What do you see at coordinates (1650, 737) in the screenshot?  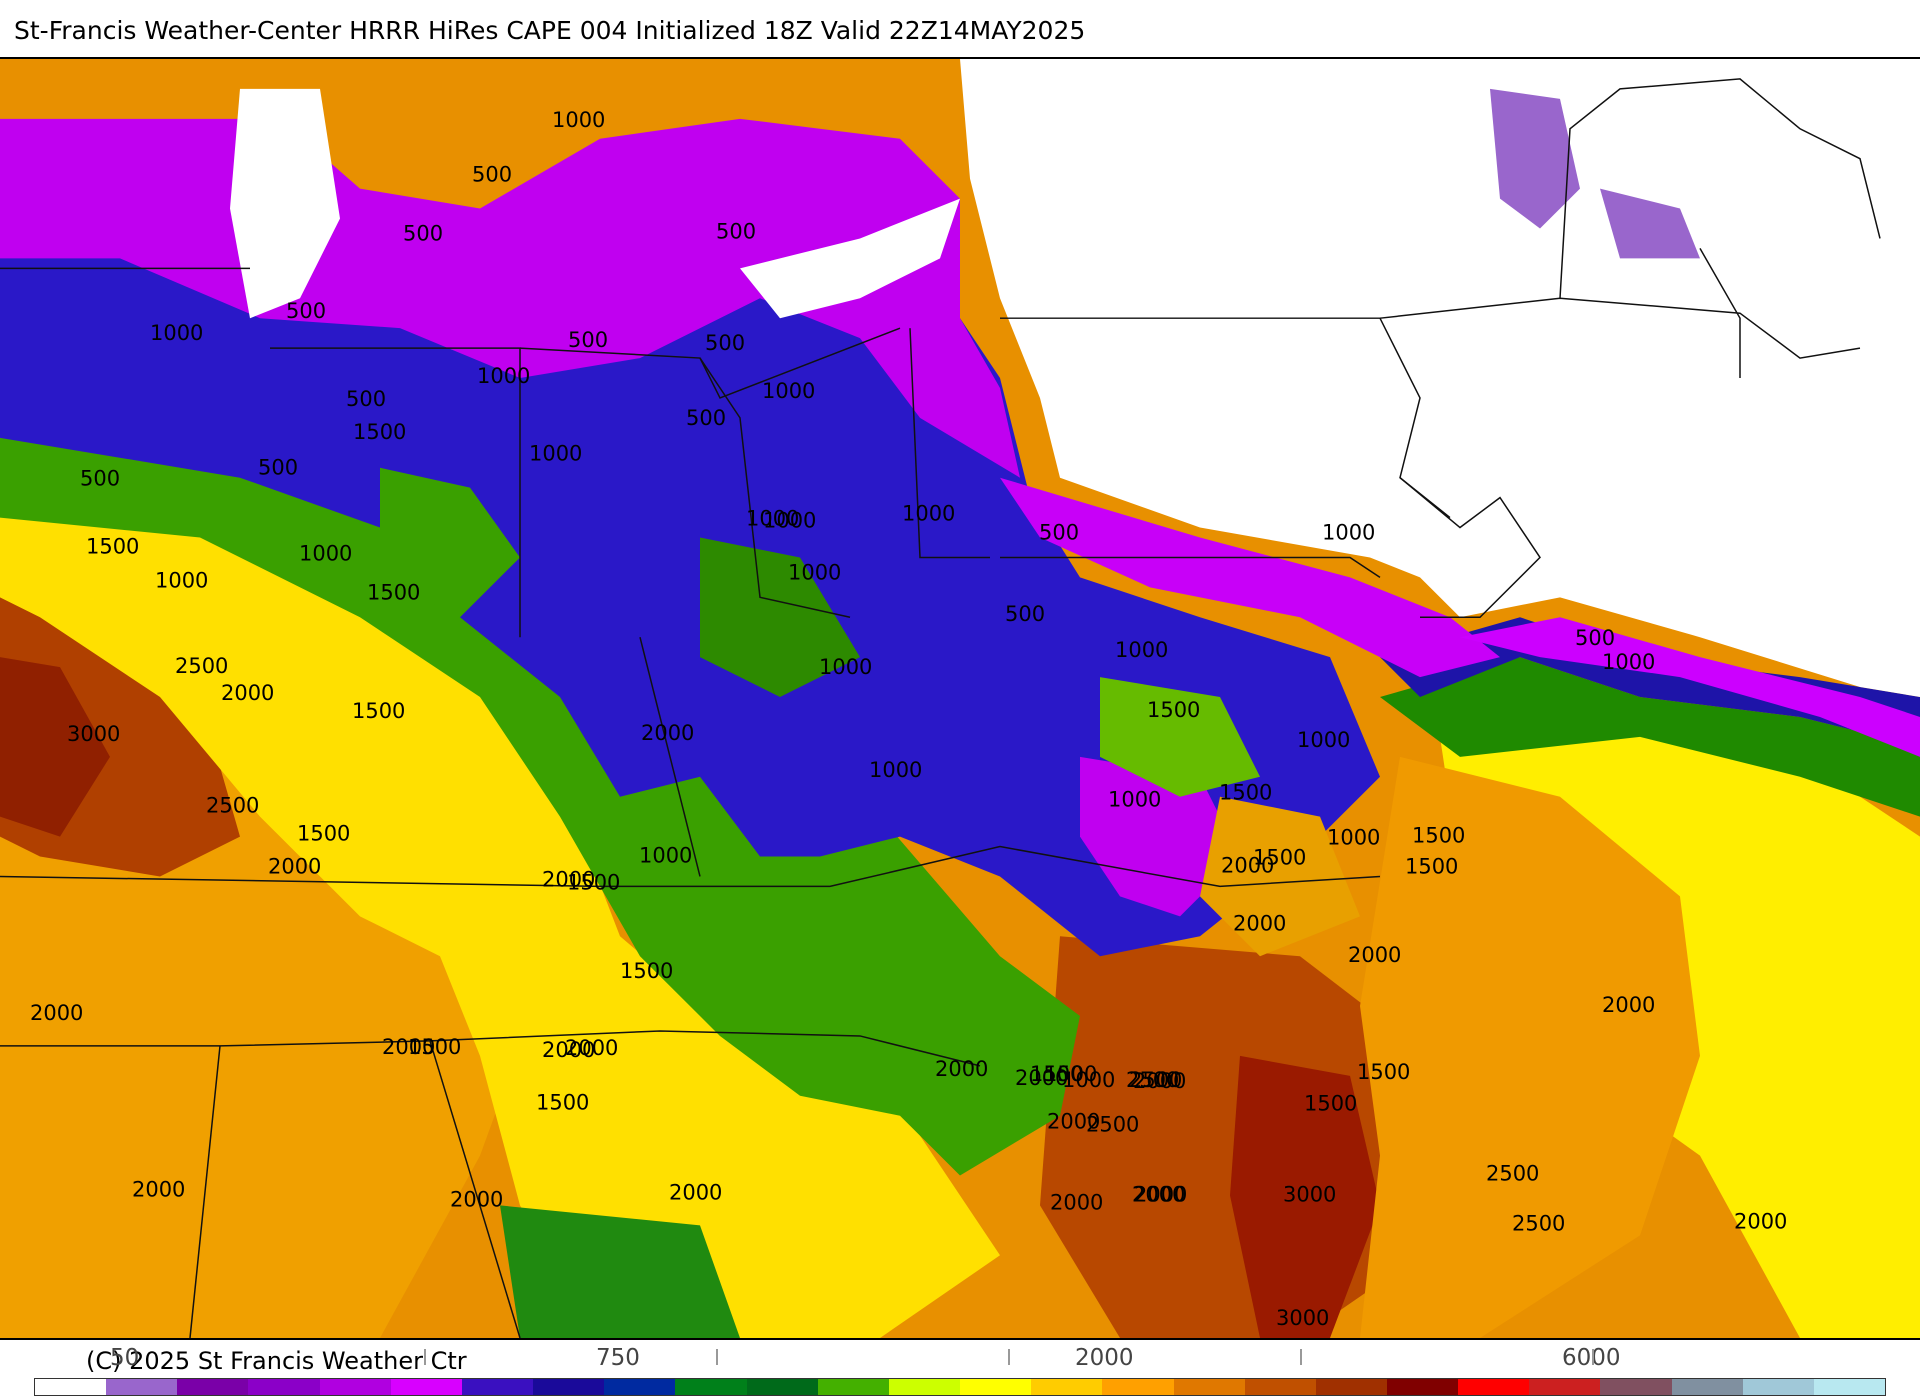 I see `green-atlantic` at bounding box center [1650, 737].